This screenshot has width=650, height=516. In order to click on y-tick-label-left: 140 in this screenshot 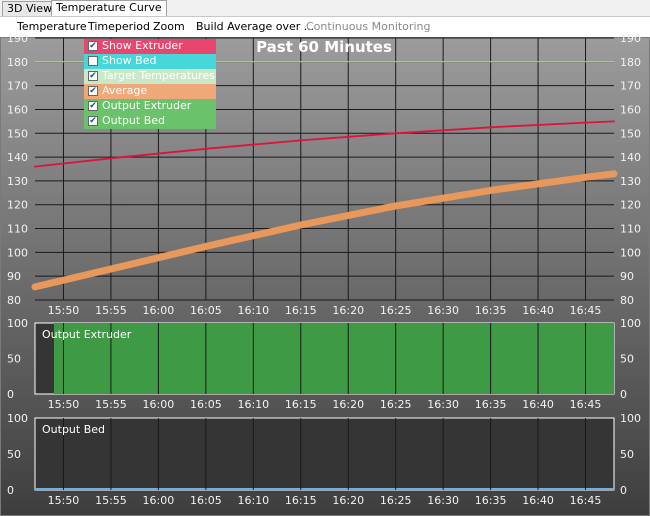, I will do `click(17, 157)`.